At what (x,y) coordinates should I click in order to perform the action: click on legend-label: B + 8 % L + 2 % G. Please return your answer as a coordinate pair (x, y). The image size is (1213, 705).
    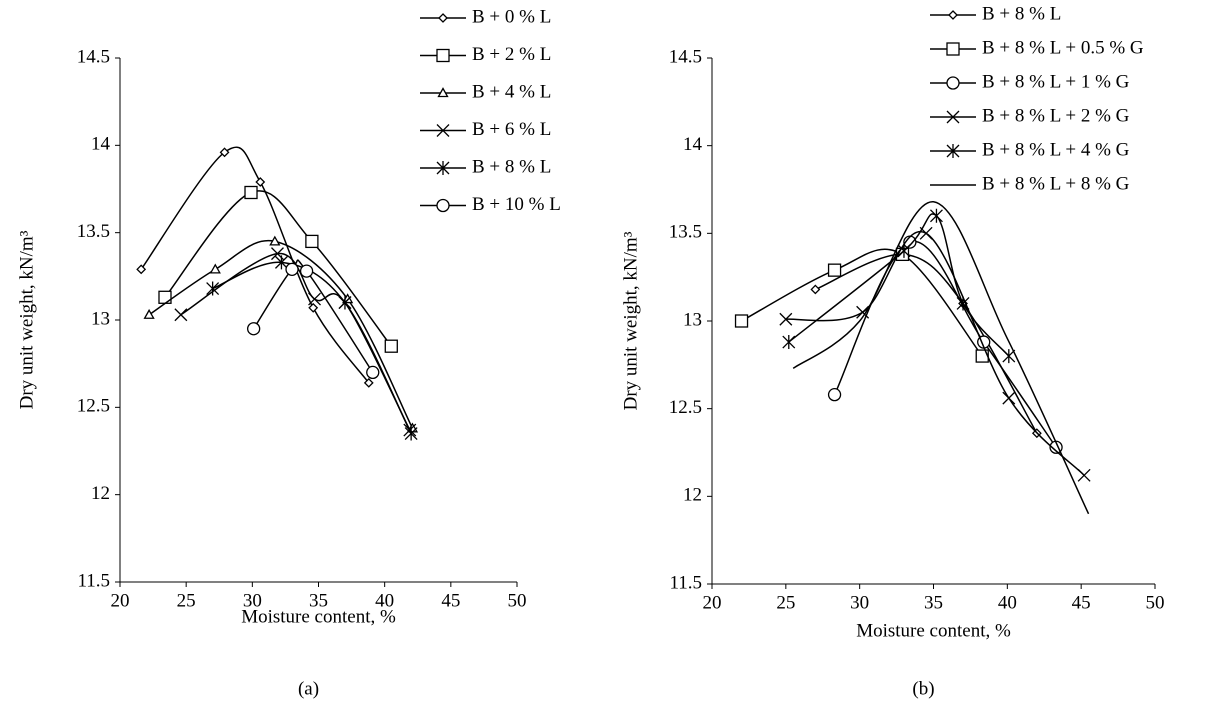
    Looking at the image, I should click on (1056, 115).